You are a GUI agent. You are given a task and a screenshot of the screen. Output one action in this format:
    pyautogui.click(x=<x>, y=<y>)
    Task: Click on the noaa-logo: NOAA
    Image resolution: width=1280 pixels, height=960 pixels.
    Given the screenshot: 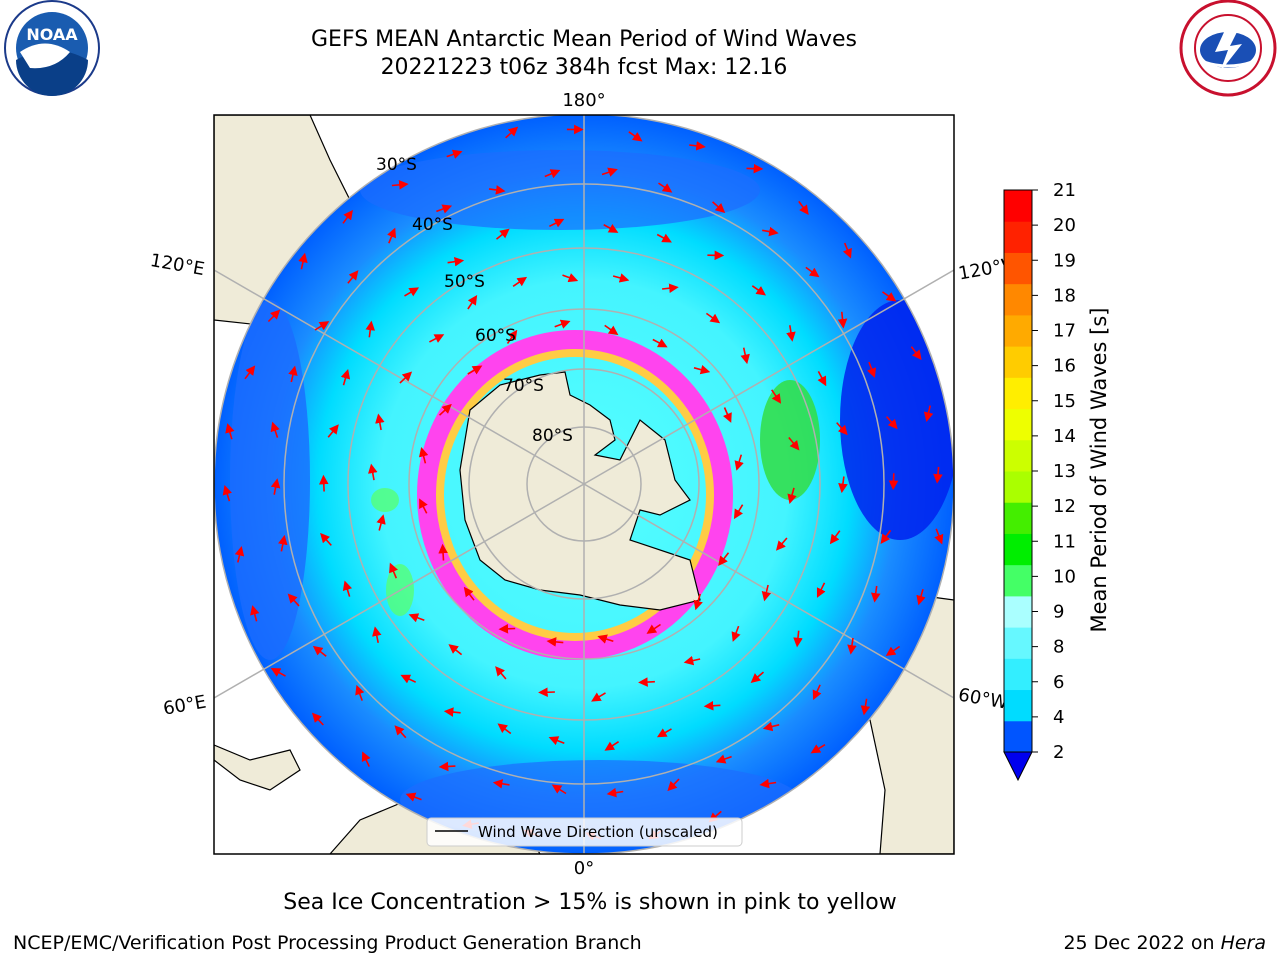 What is the action you would take?
    pyautogui.click(x=52, y=48)
    